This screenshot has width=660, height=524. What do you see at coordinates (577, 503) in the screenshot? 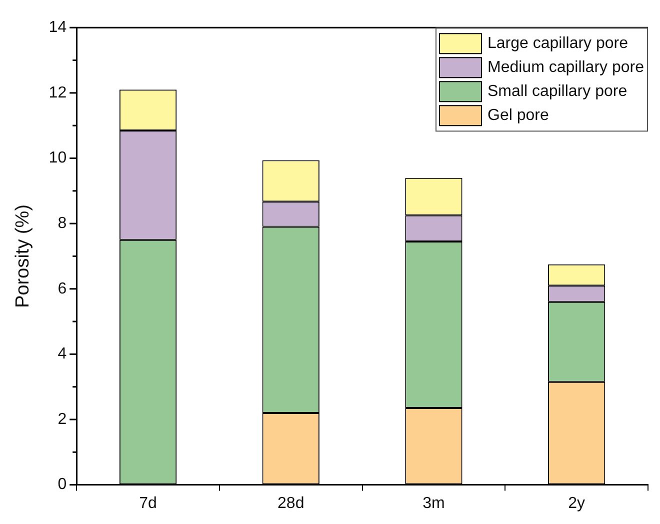
I see `x-tick-label: 2y` at bounding box center [577, 503].